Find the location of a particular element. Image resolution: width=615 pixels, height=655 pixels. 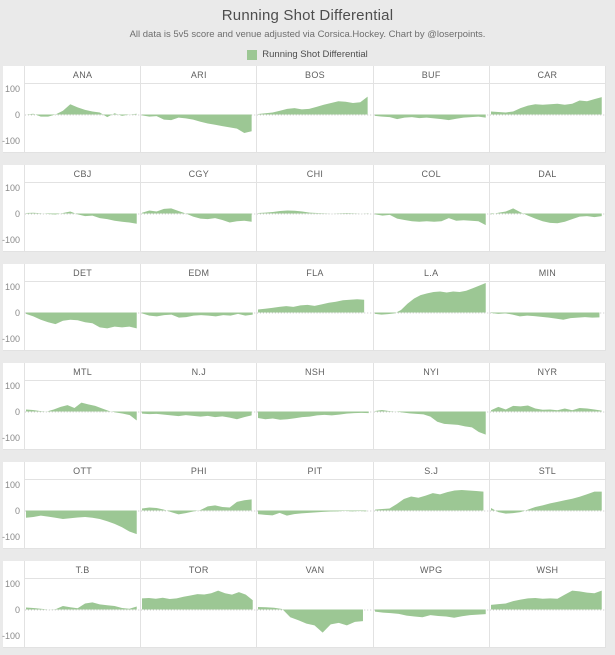

team-label: WSH is located at coordinates (547, 570).